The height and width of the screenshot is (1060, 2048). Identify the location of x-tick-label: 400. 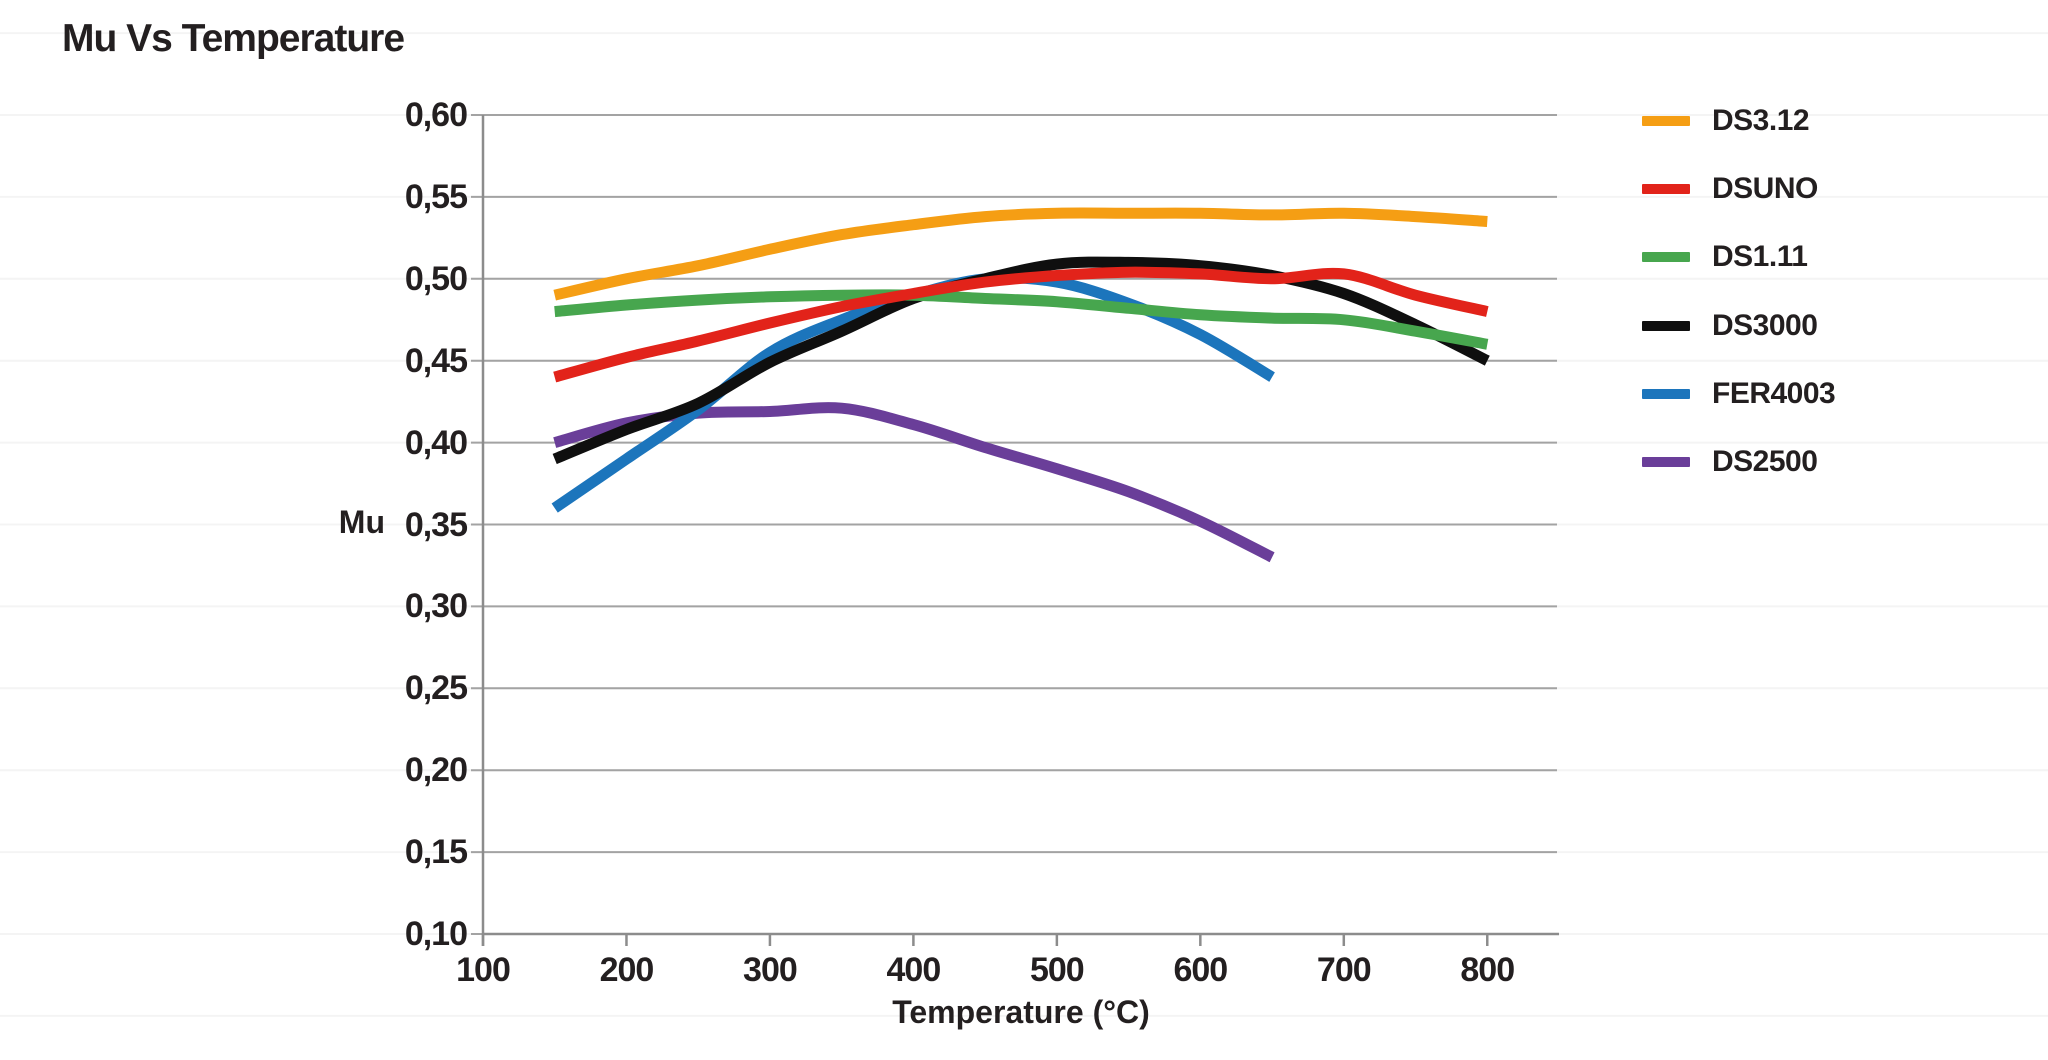
(914, 970).